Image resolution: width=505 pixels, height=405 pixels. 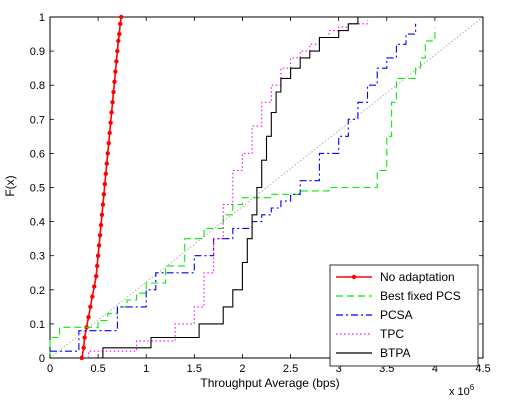 I want to click on x-axis-label: Throughput Average (bps), so click(x=269, y=383).